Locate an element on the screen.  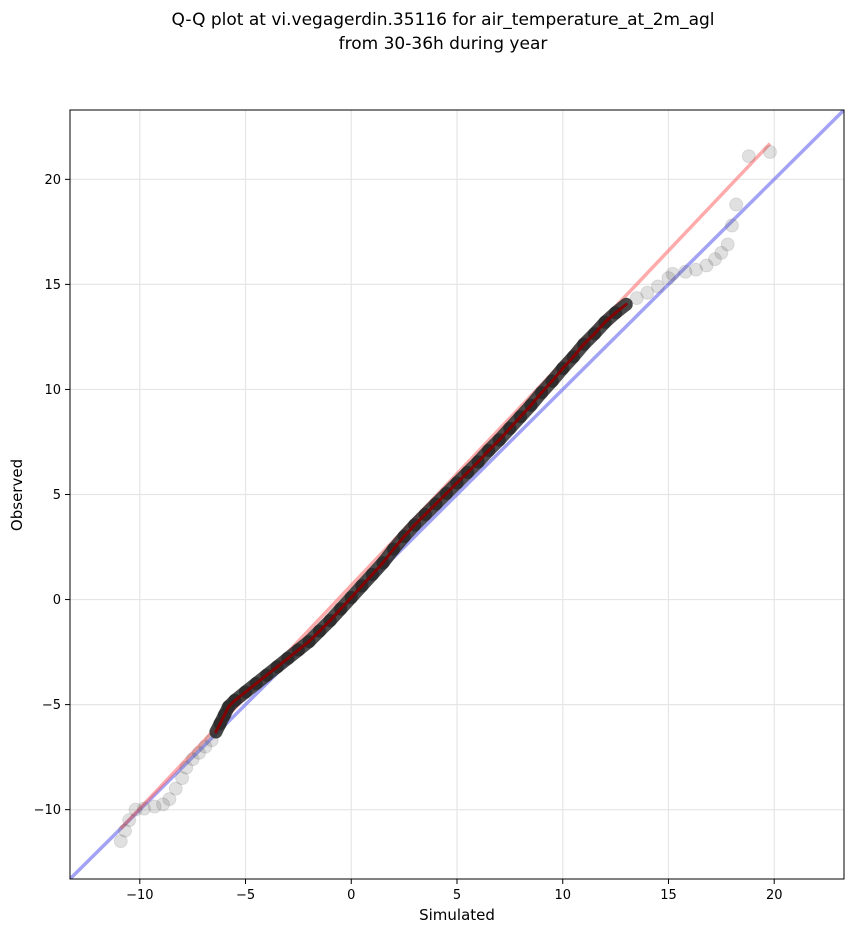
x-axis-label: Simulated is located at coordinates (457, 915).